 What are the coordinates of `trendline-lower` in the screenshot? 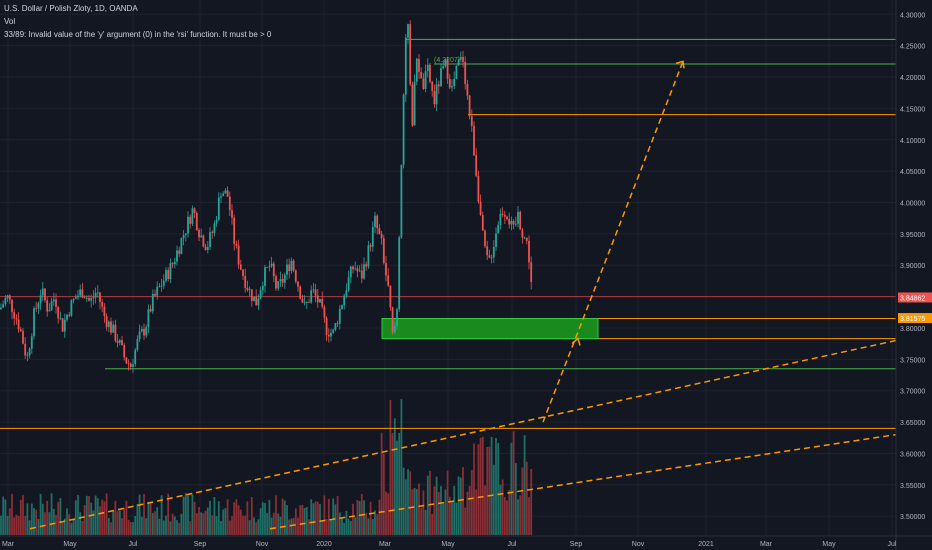 It's located at (583, 481).